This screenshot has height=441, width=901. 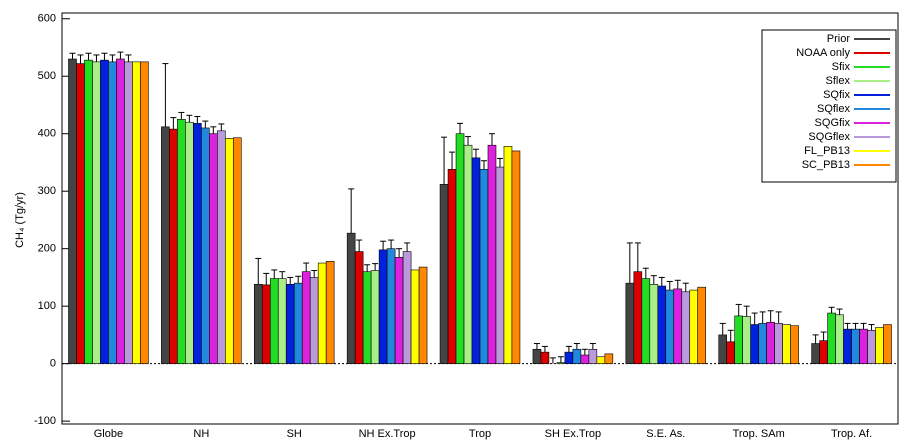 I want to click on x-tick-label: NH Ex.Trop, so click(x=387, y=434).